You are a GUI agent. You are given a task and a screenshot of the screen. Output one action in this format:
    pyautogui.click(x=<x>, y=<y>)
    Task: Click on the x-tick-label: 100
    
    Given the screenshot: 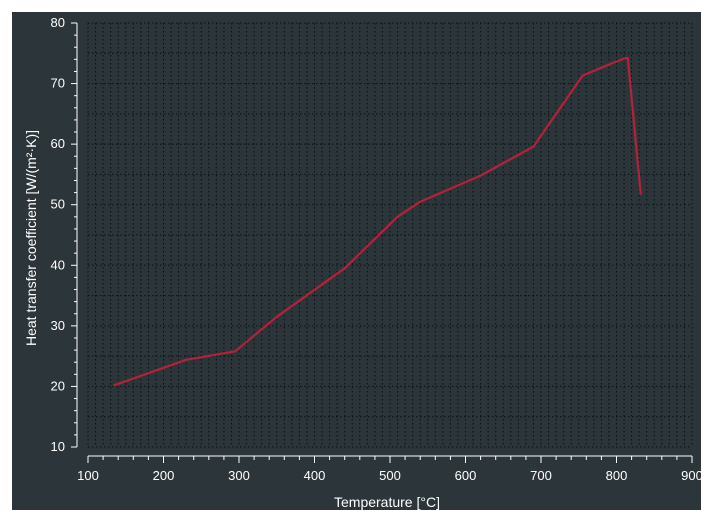 What is the action you would take?
    pyautogui.click(x=88, y=475)
    